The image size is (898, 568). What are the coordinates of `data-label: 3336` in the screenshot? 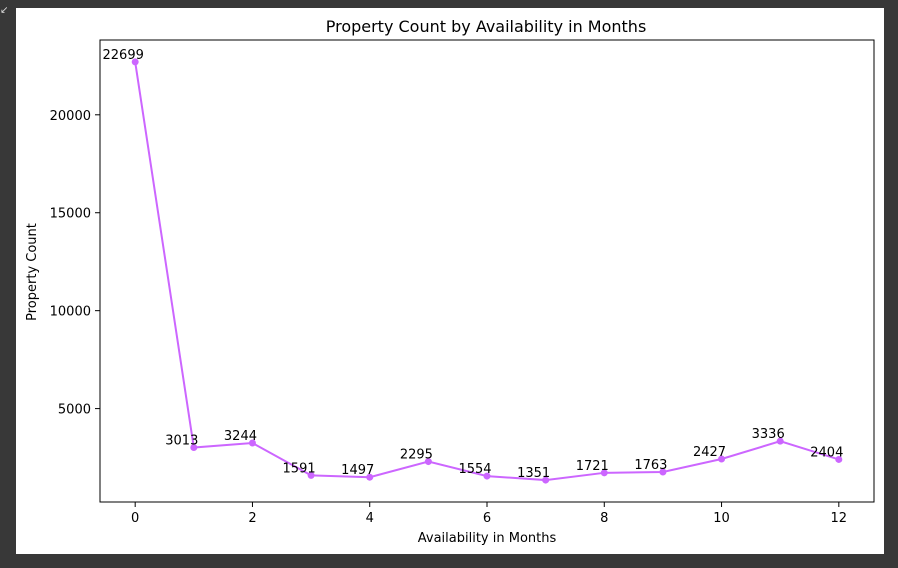 It's located at (768, 434).